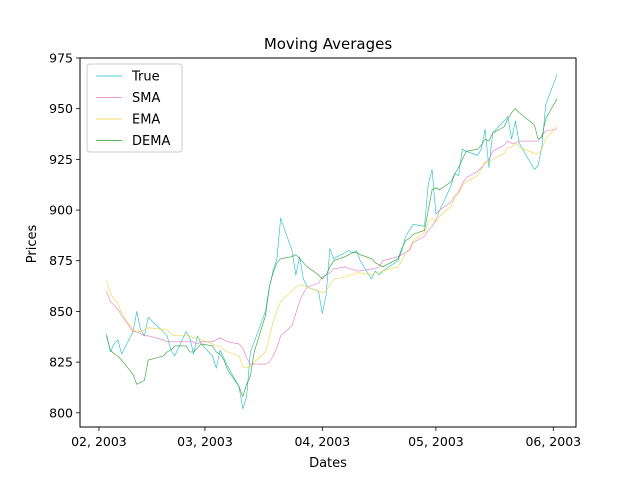 This screenshot has width=640, height=480. I want to click on legend-box, so click(134, 108).